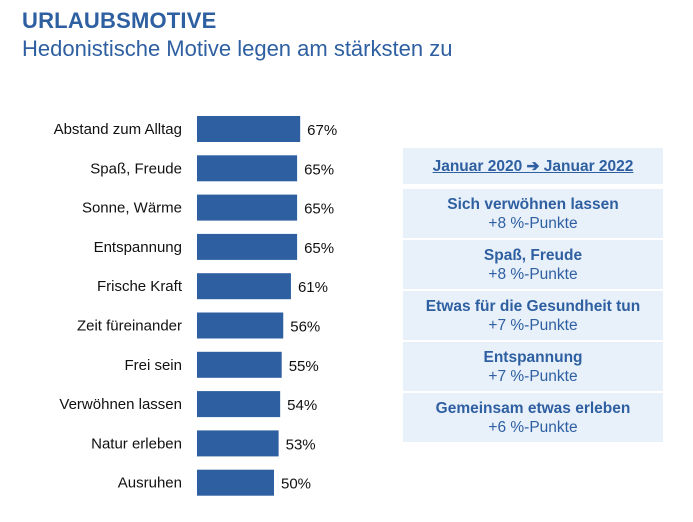 The height and width of the screenshot is (522, 693). I want to click on panel-item: Spaß, Freude +8 %-Punkte, so click(533, 264).